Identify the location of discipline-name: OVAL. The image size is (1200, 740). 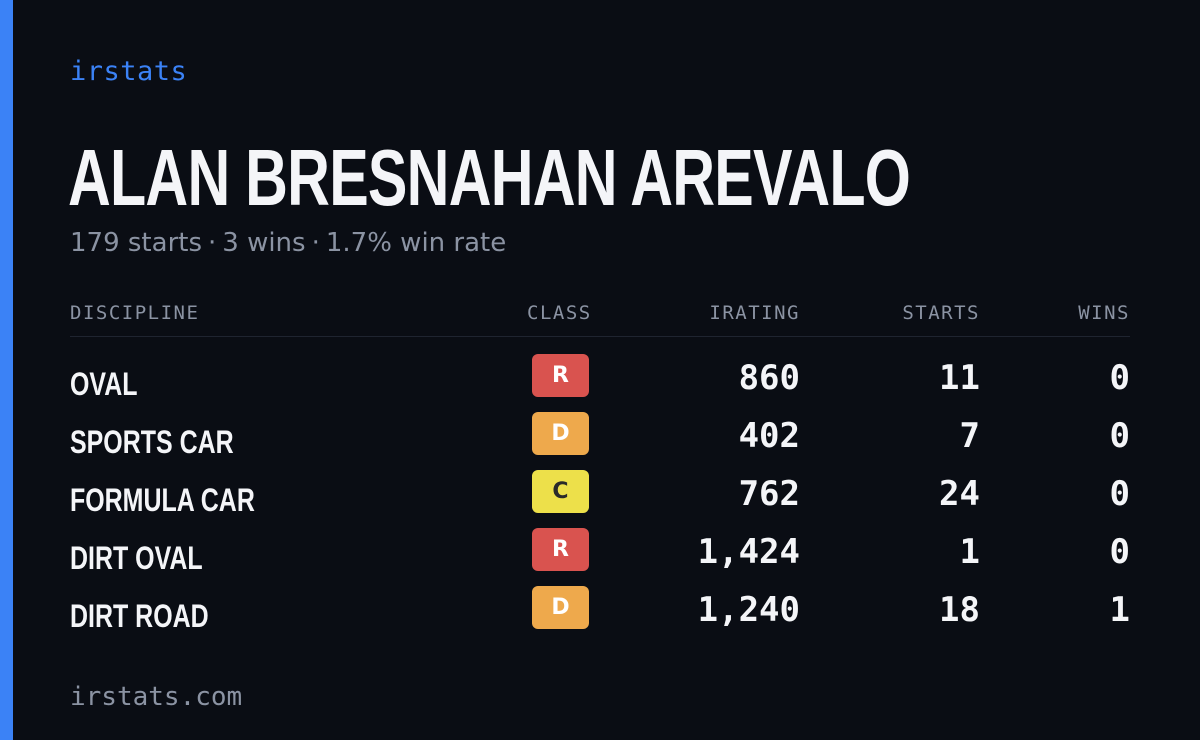
(104, 384).